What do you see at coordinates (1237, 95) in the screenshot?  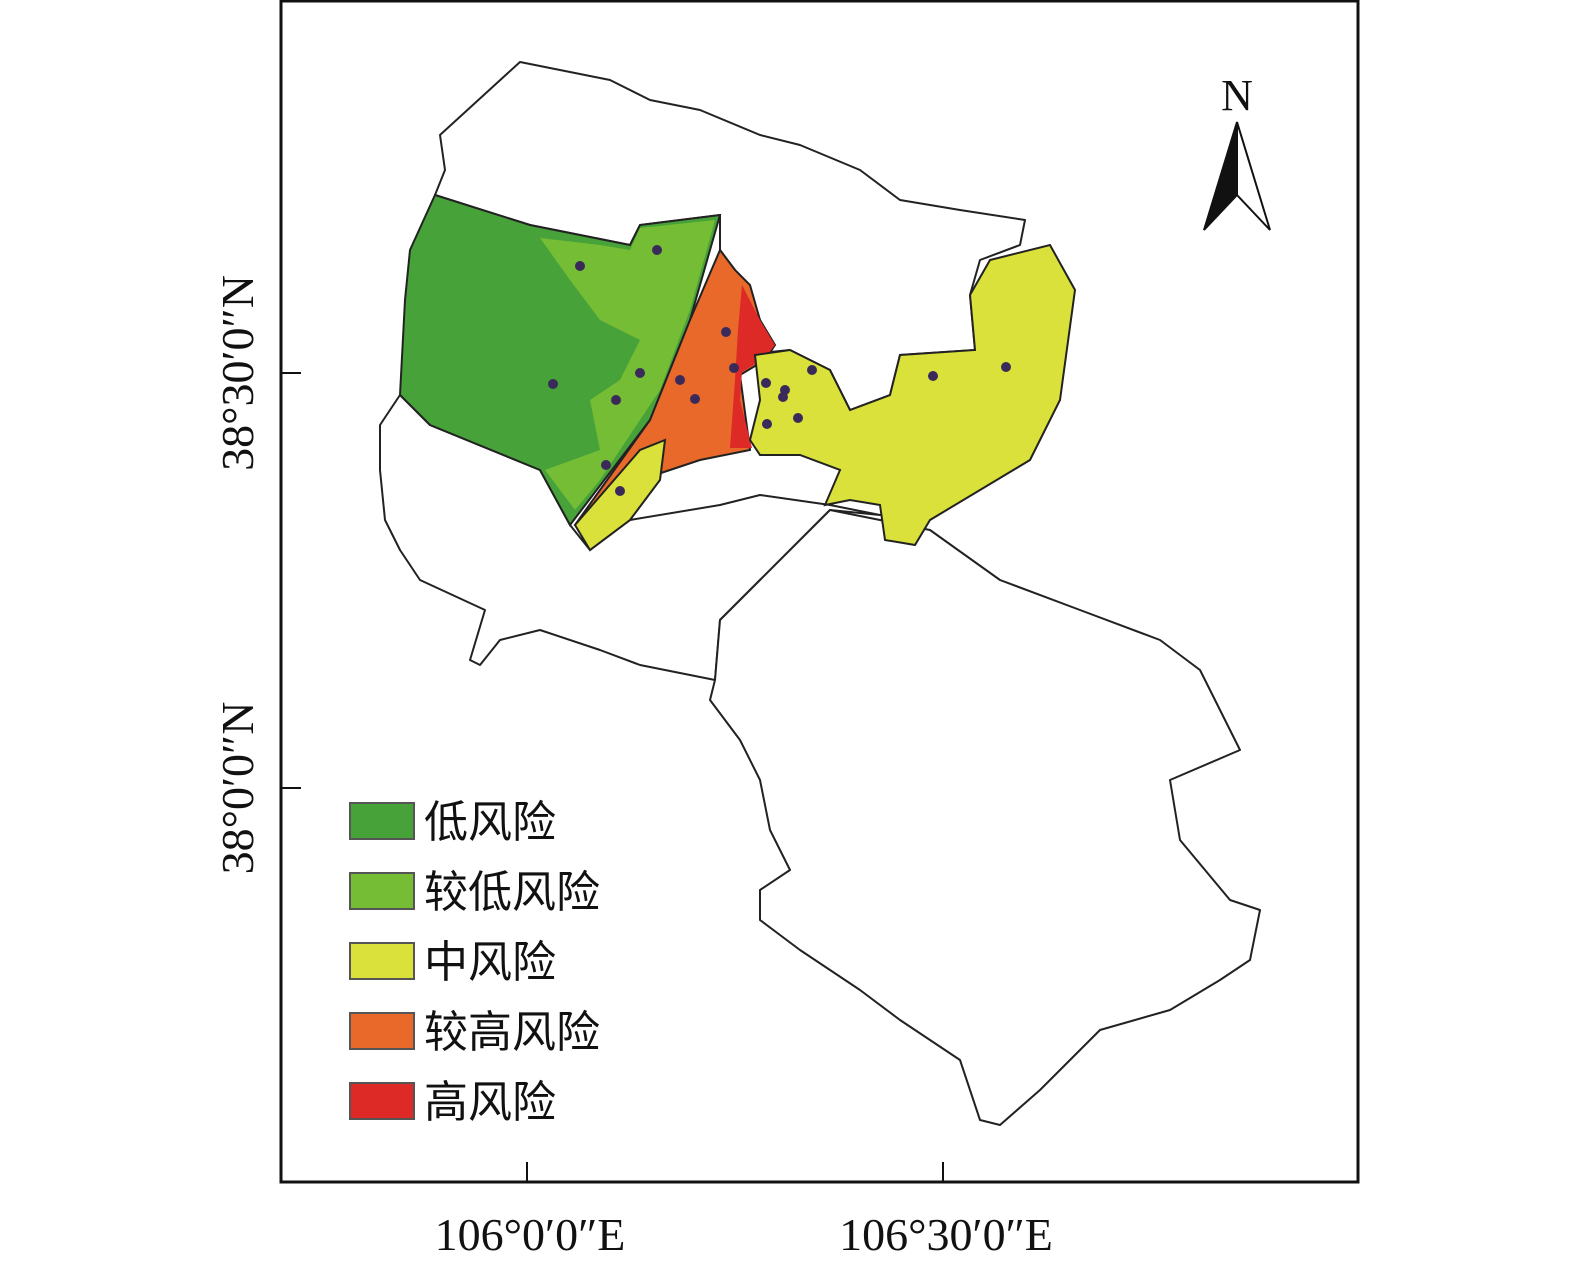 I see `north-label: N` at bounding box center [1237, 95].